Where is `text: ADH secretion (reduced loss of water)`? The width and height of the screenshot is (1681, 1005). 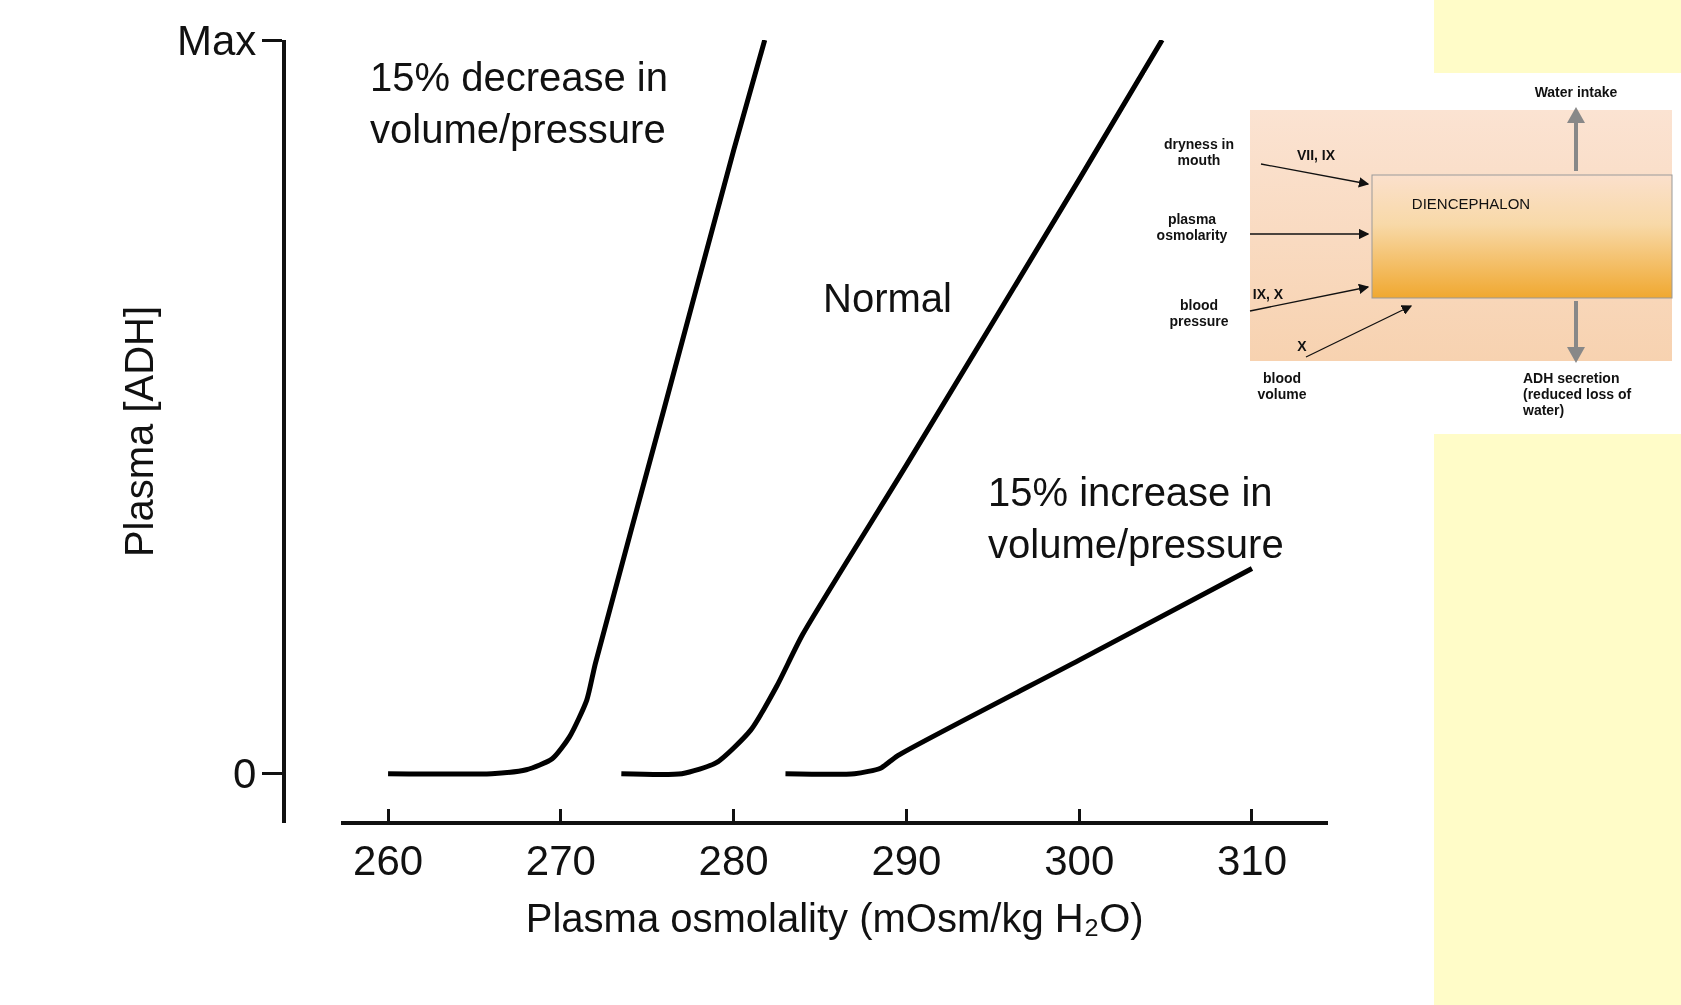
text: ADH secretion (reduced loss of water) is located at coordinates (1577, 394).